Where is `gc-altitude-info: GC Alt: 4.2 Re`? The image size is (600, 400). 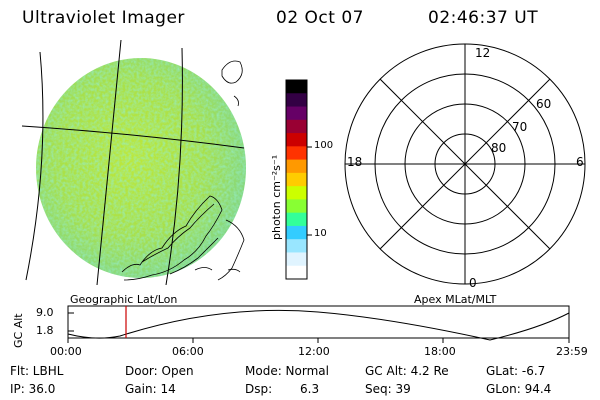
gc-altitude-info: GC Alt: 4.2 Re is located at coordinates (407, 371).